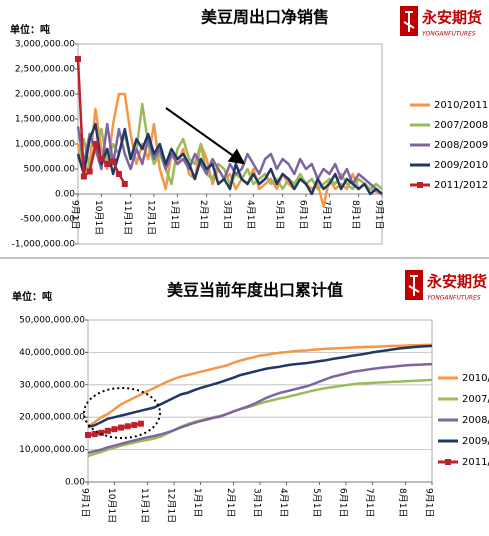  Describe the element at coordinates (265, 17) in the screenshot. I see `chart-title: 美豆周出口净销售` at that location.